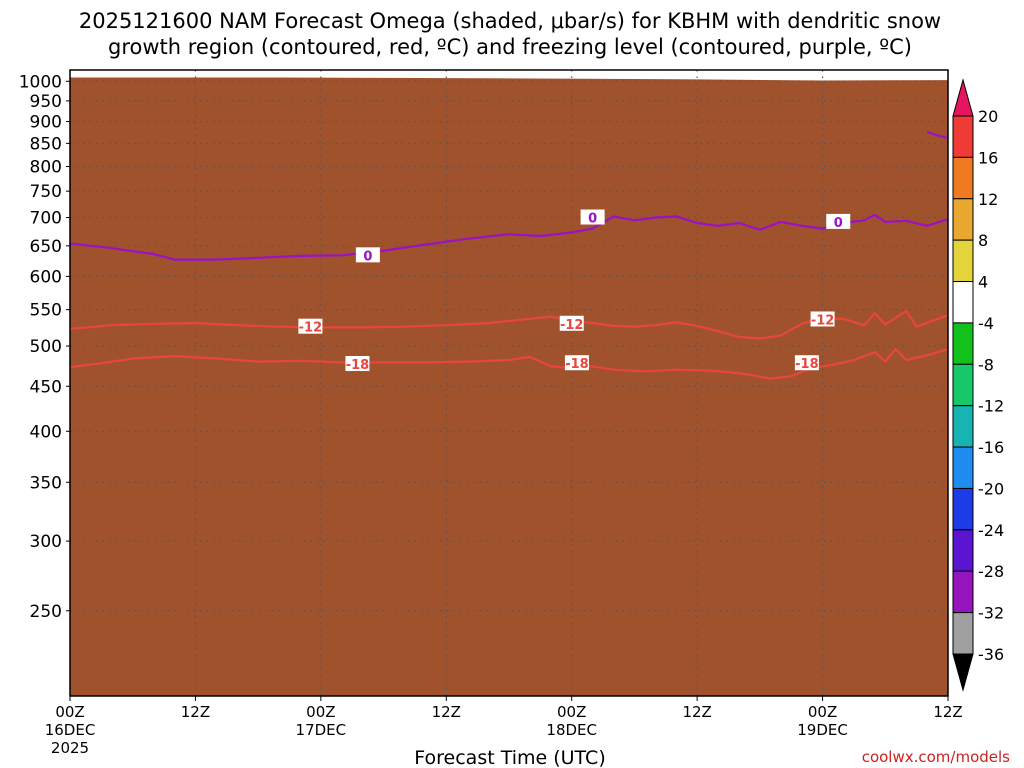 The image size is (1024, 768). I want to click on contour-label--12-0: -12, so click(311, 328).